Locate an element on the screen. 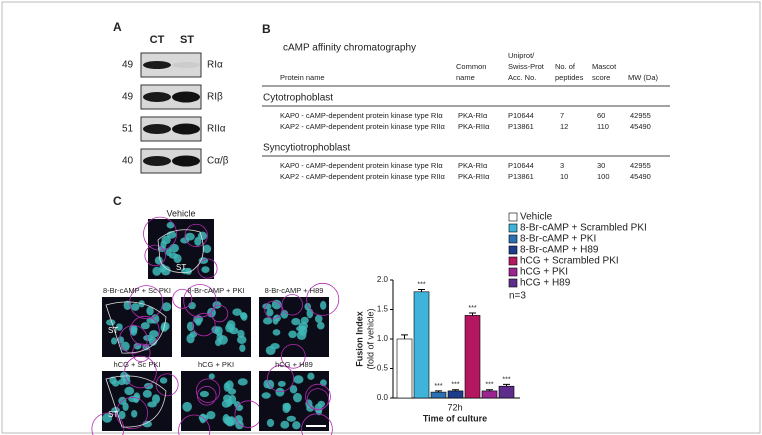 The image size is (762, 435). legend-label: Vehicle is located at coordinates (536, 217).